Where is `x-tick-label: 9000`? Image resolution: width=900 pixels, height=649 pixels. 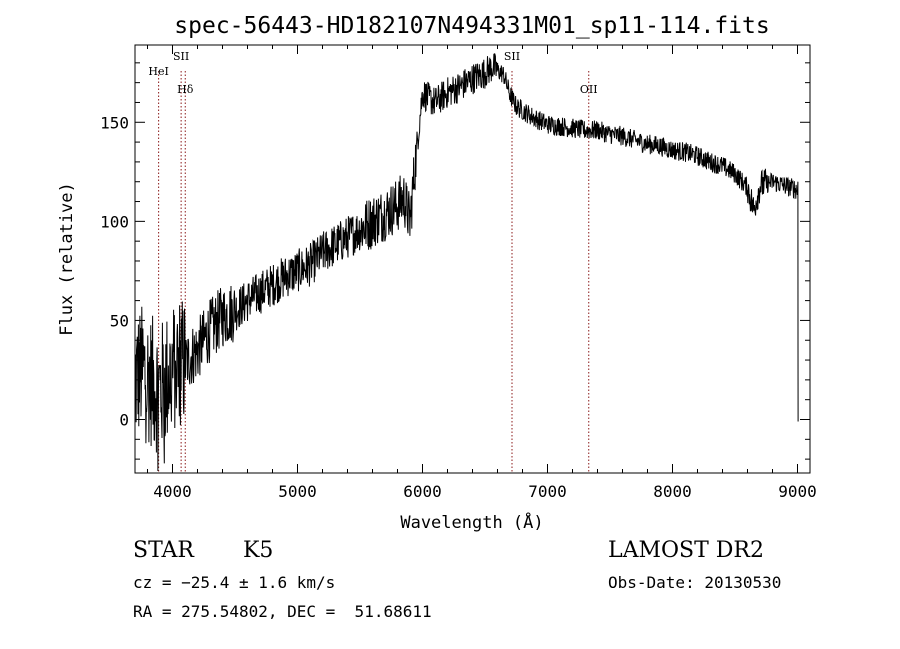
x-tick-label: 9000 is located at coordinates (797, 491).